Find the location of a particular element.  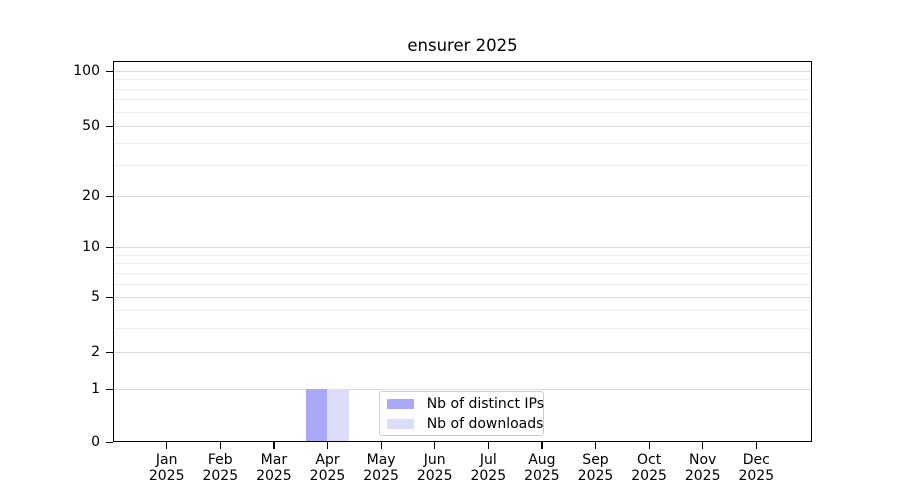

x-tick-label: Jun 2025 is located at coordinates (435, 468).